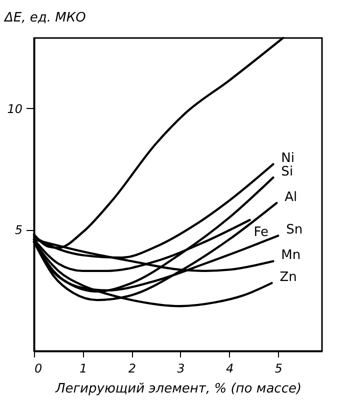  What do you see at coordinates (132, 369) in the screenshot?
I see `x-tick-label: 2` at bounding box center [132, 369].